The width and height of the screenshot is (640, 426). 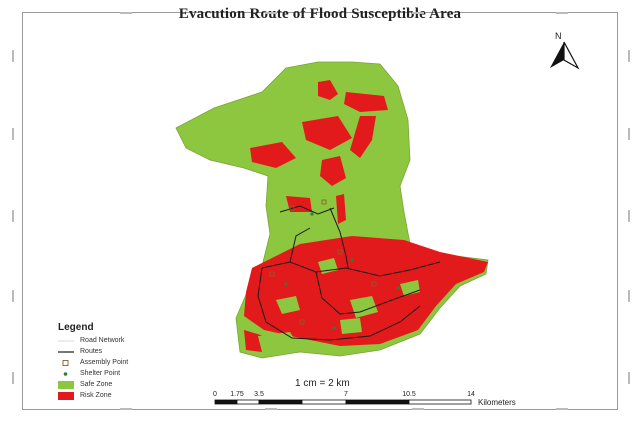 I want to click on route-line-icon, so click(x=66, y=352).